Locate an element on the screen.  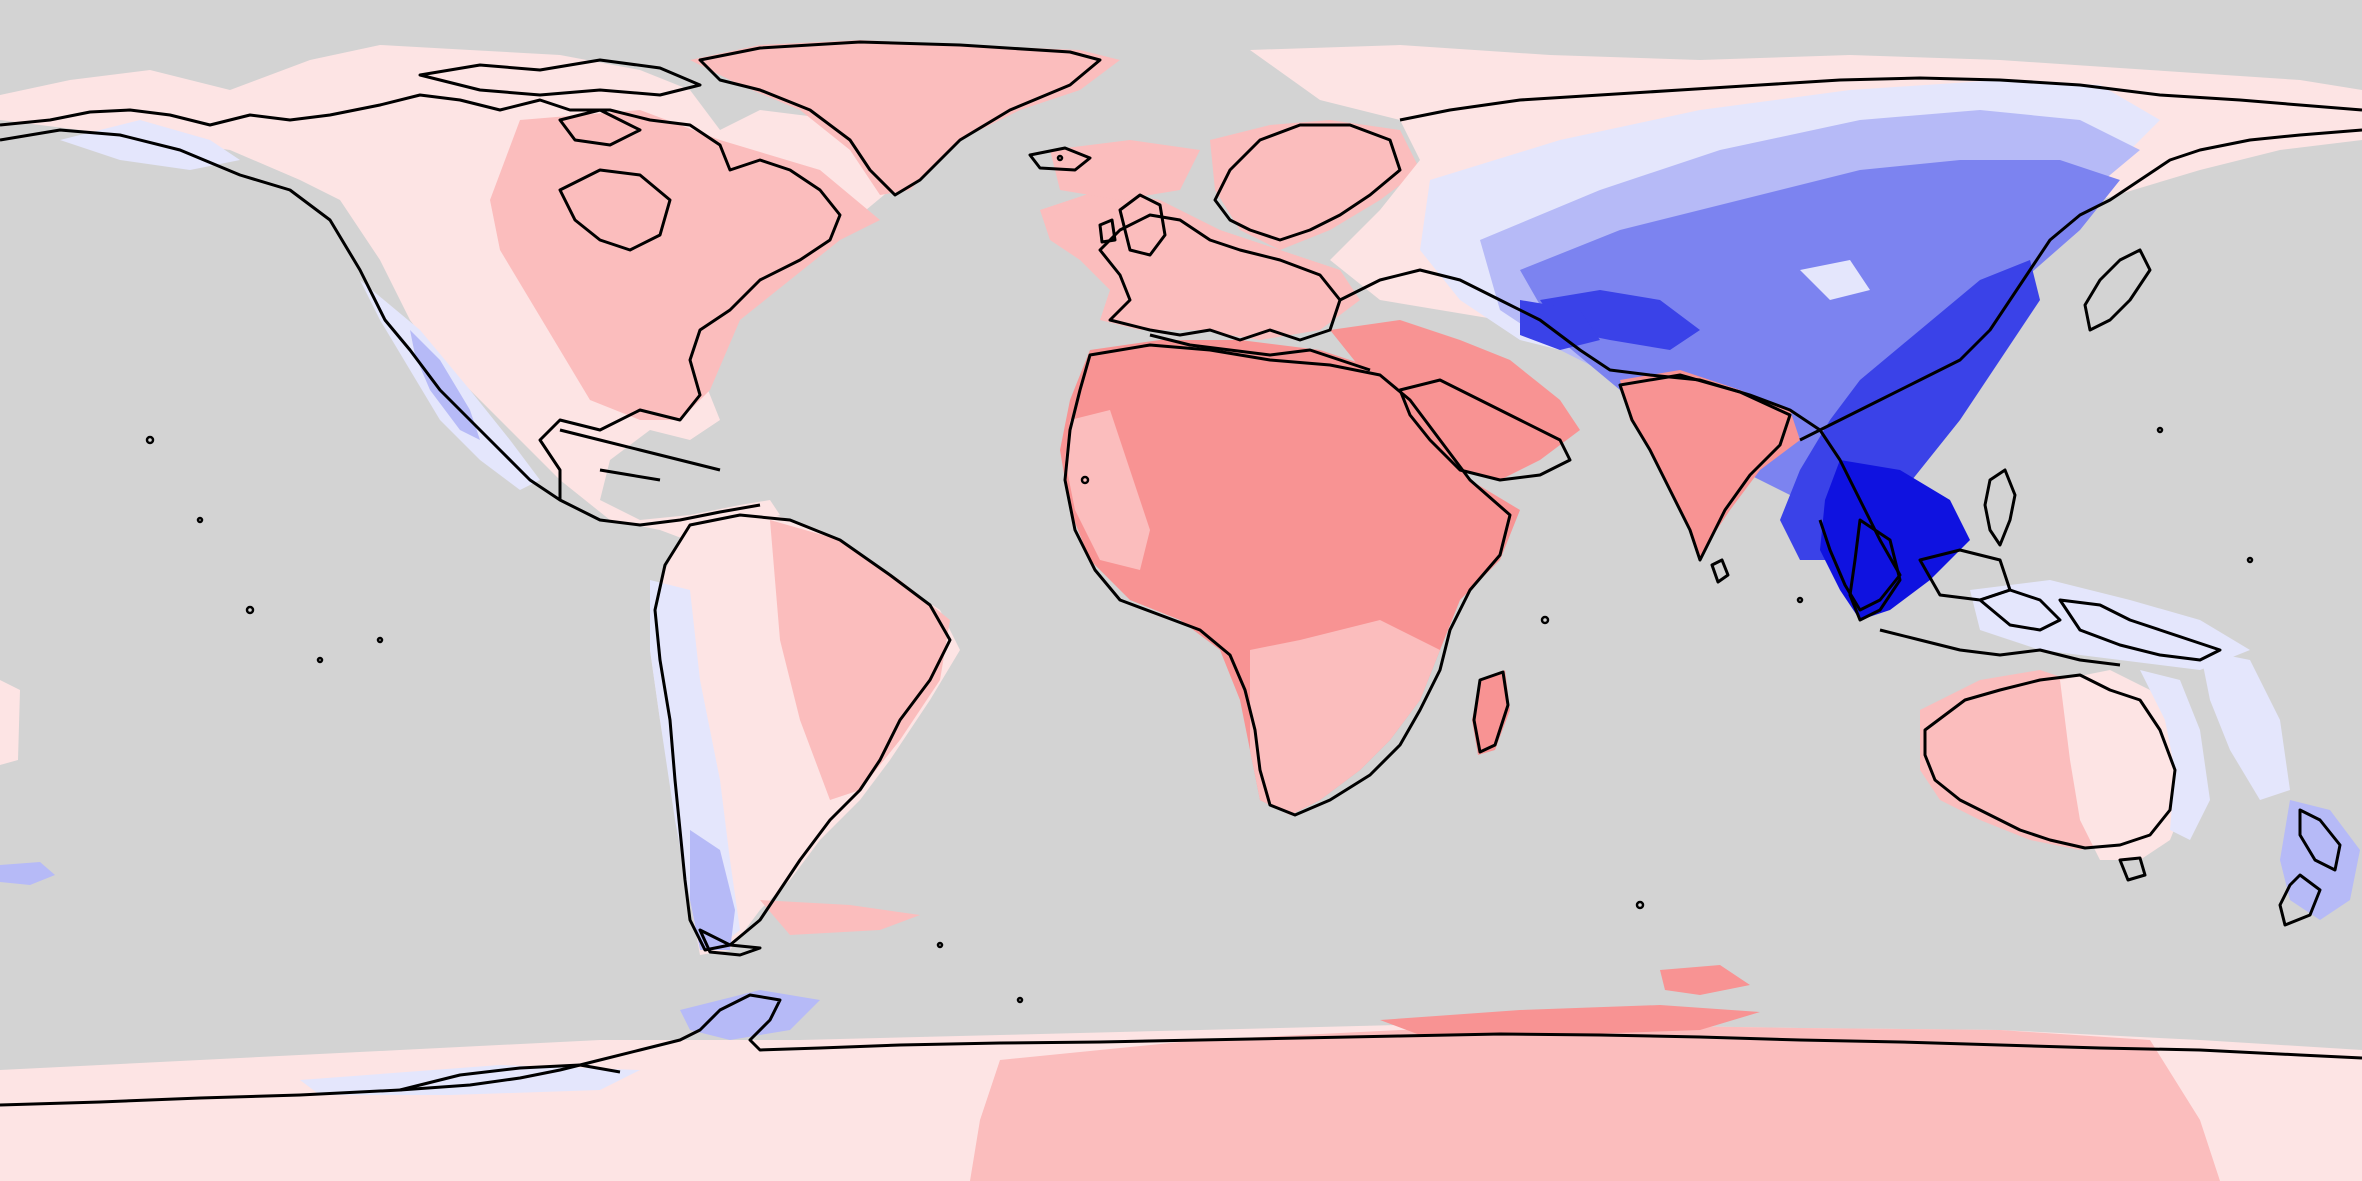
madagascar is located at coordinates (1491, 712).